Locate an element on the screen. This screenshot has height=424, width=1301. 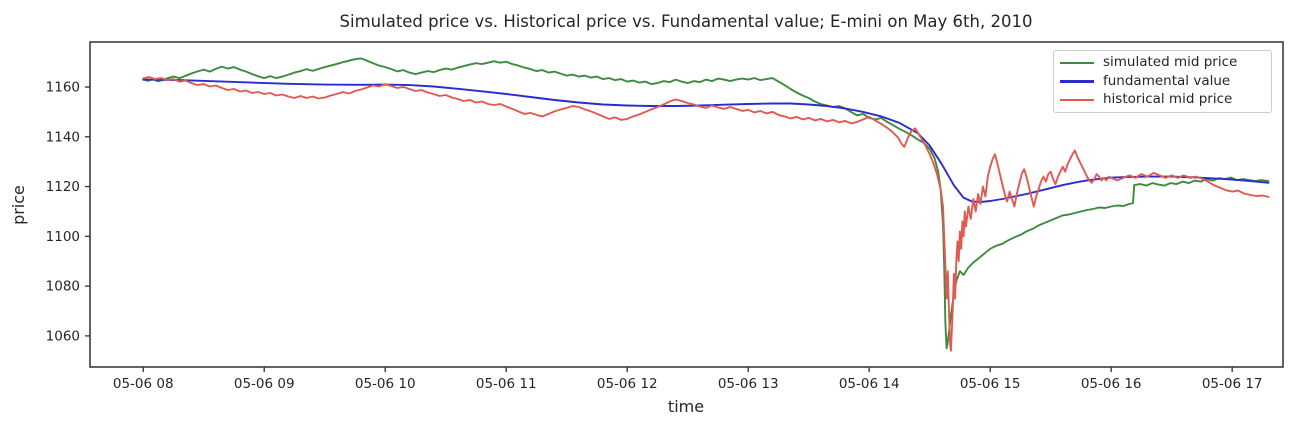
y-tick-label: 1120 is located at coordinates (63, 187).